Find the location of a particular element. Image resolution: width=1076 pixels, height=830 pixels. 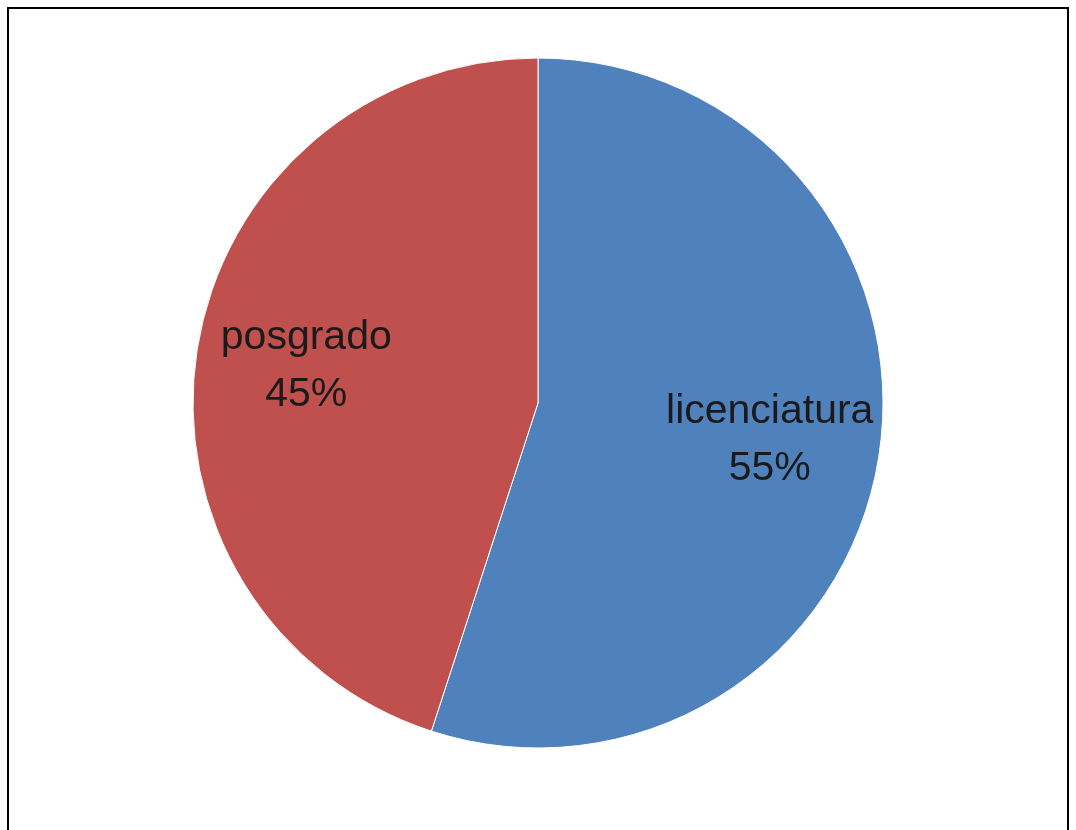

slice-label: posgrado is located at coordinates (306, 335).